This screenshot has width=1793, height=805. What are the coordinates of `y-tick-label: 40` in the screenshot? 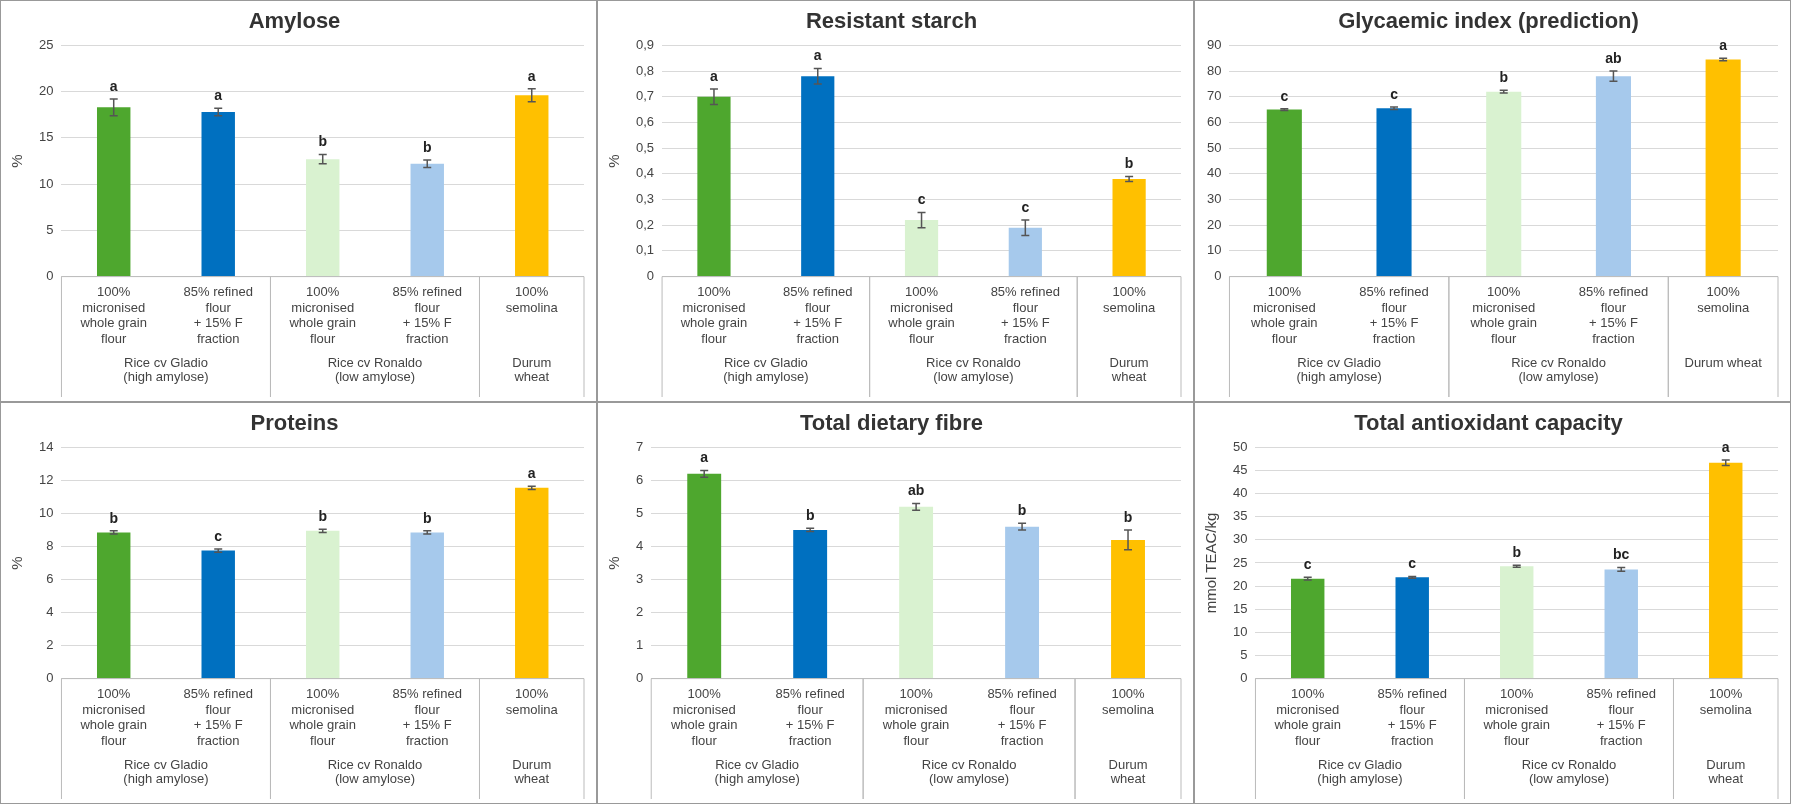 It's located at (1240, 493).